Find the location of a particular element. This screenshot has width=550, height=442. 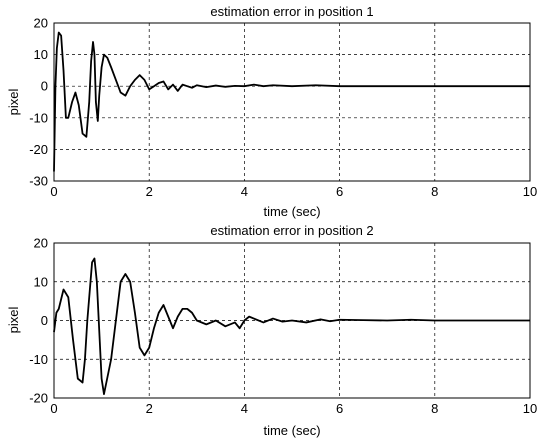

x-axis-label-1: time (sec) is located at coordinates (291, 211).